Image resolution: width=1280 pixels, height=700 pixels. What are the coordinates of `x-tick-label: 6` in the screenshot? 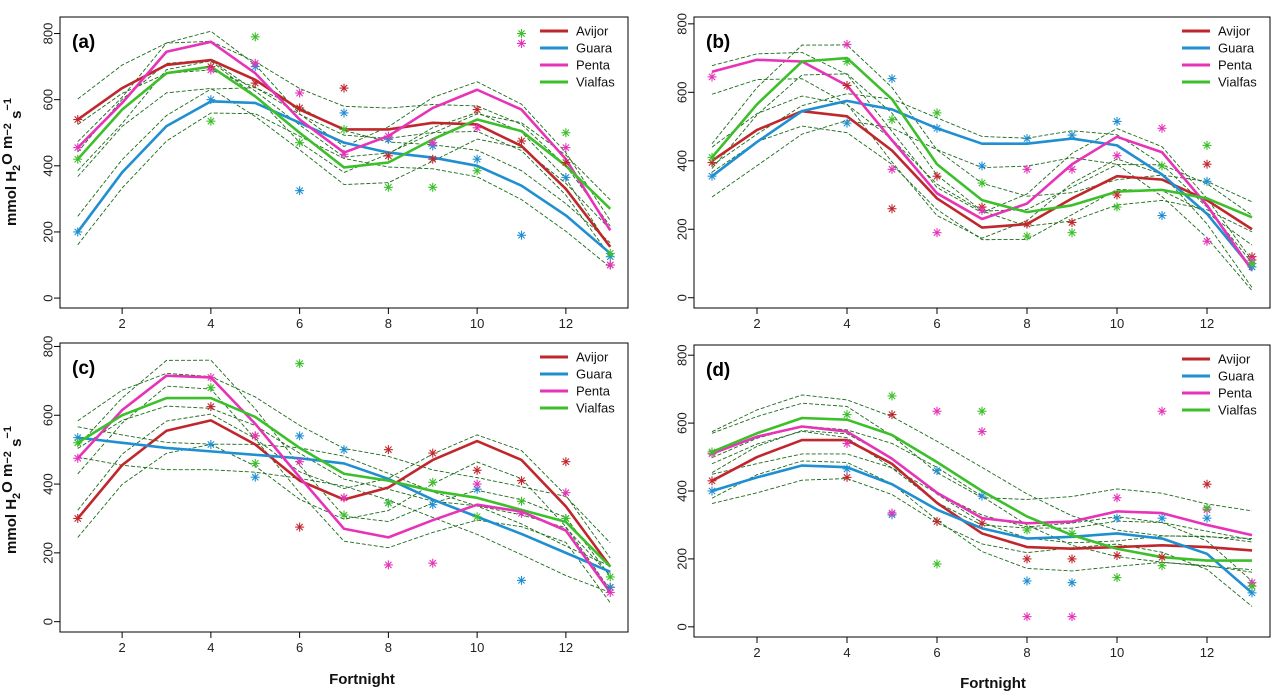 It's located at (936, 323).